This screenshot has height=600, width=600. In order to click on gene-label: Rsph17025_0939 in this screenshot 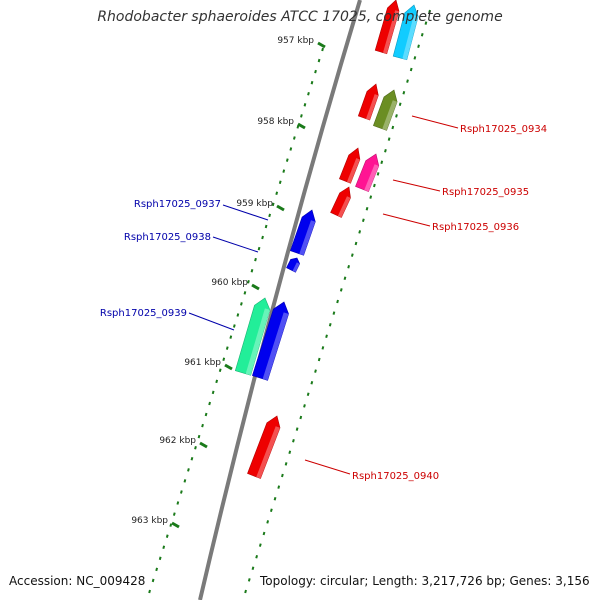, I will do `click(143, 313)`.